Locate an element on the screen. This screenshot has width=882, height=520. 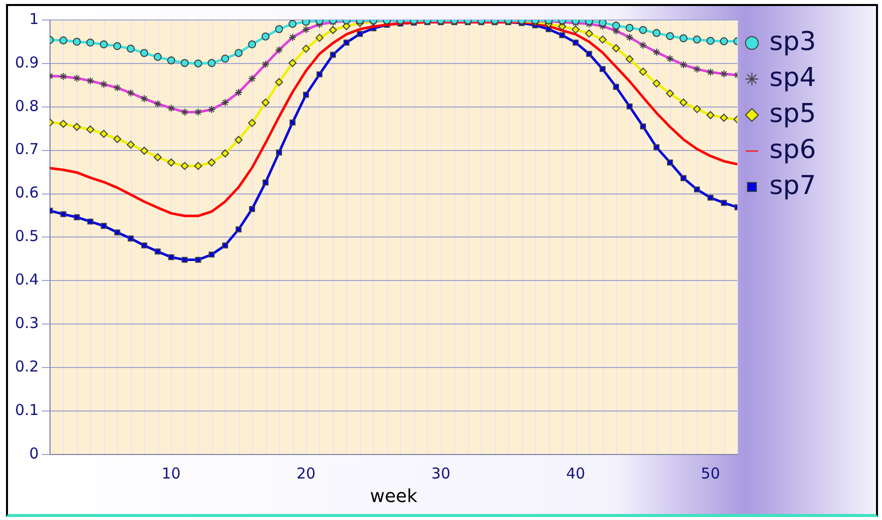
legend-label: sp3 is located at coordinates (792, 41).